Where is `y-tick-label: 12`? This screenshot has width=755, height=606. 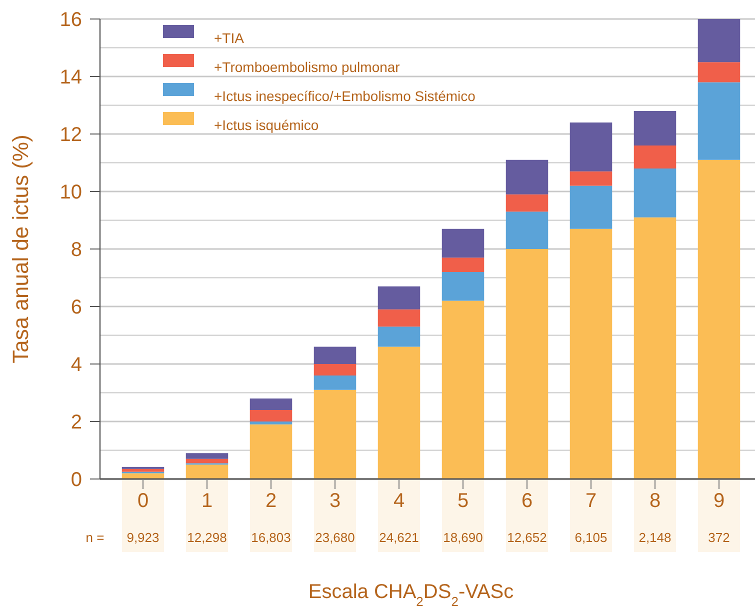 y-tick-label: 12 is located at coordinates (71, 135).